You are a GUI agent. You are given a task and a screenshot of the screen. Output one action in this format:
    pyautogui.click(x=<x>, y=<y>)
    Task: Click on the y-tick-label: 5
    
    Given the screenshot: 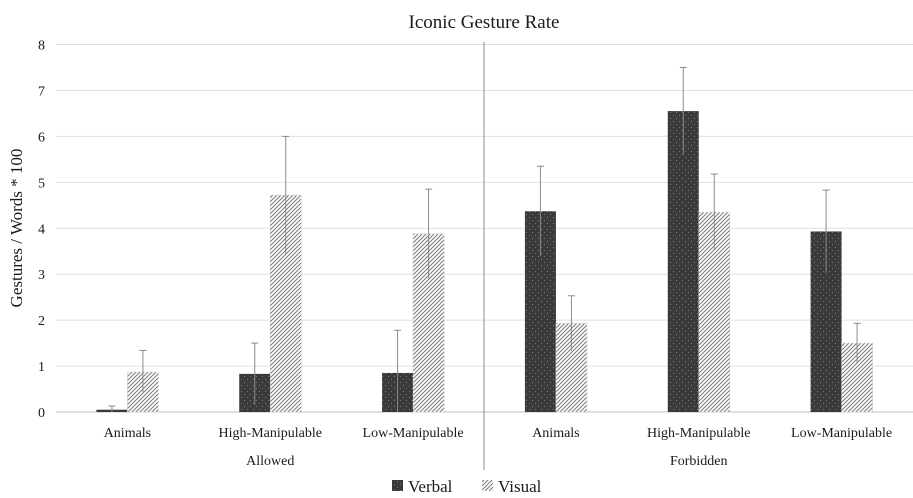 What is the action you would take?
    pyautogui.click(x=41, y=183)
    